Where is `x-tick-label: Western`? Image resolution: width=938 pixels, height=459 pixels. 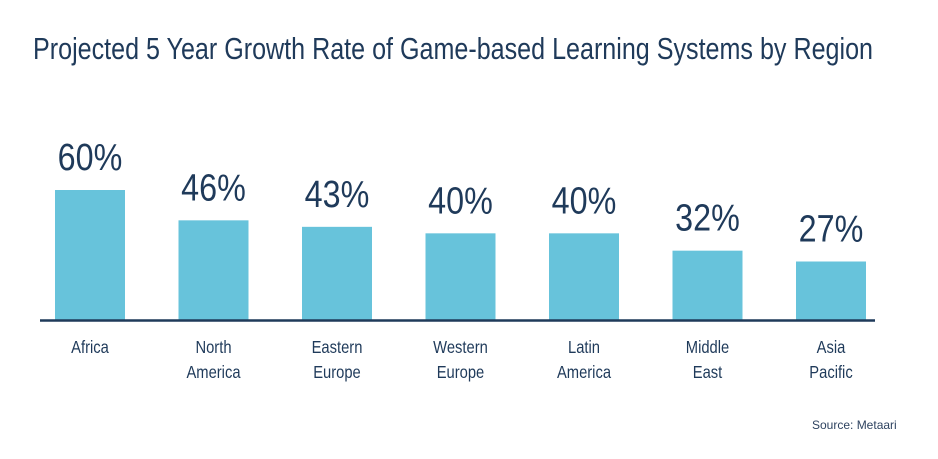
x-tick-label: Western is located at coordinates (460, 348).